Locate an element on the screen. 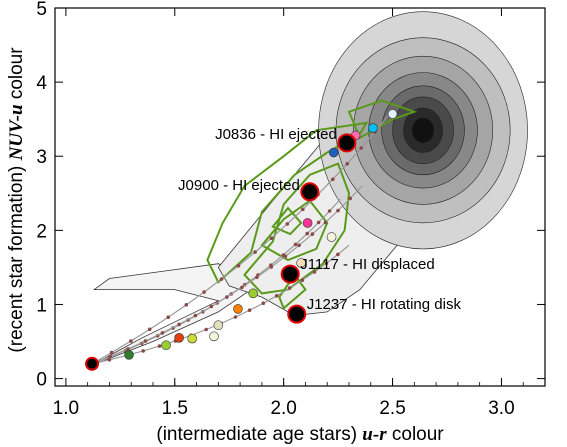  density-contour-outer-tail is located at coordinates (177, 314).